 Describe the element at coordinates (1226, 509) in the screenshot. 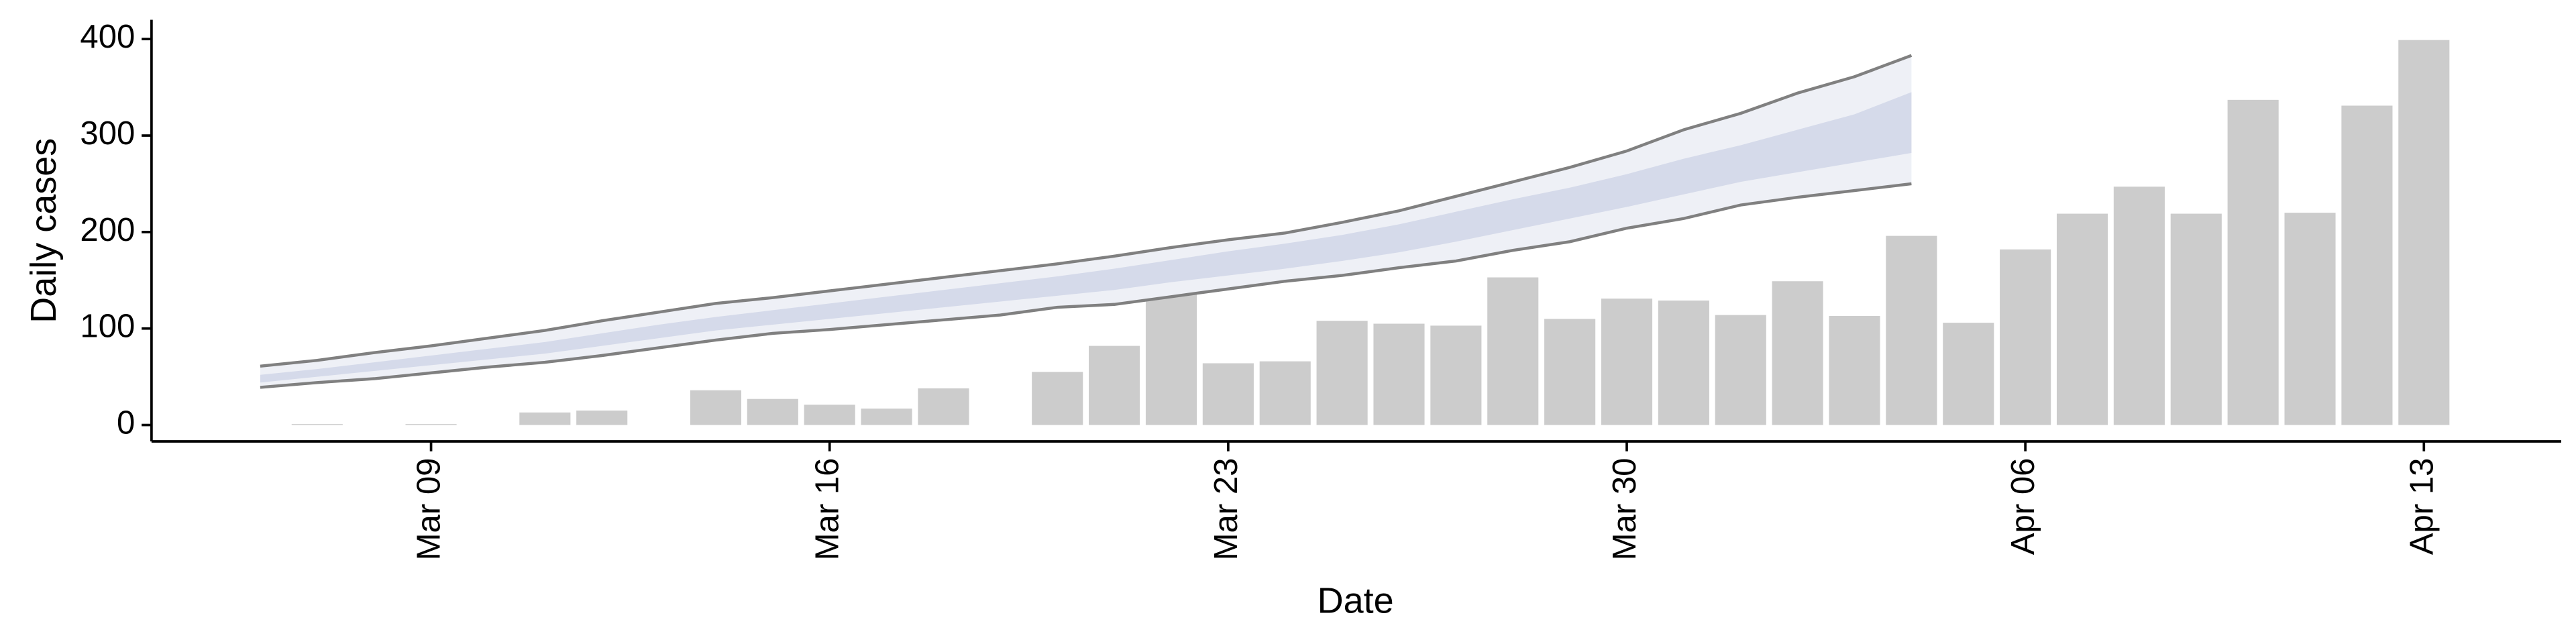

I see `x-tick-label: Mar 23` at that location.